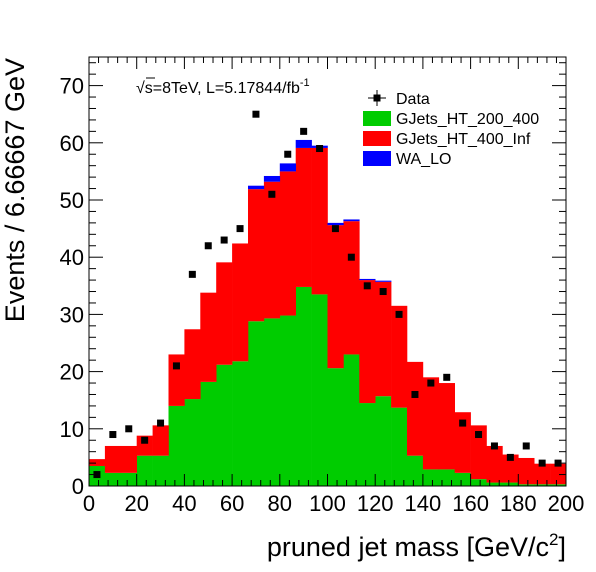 This screenshot has width=596, height=572. What do you see at coordinates (223, 87) in the screenshot?
I see `energy-lumi-annotation: √s=8TeV, L=5.17844/fb-1` at bounding box center [223, 87].